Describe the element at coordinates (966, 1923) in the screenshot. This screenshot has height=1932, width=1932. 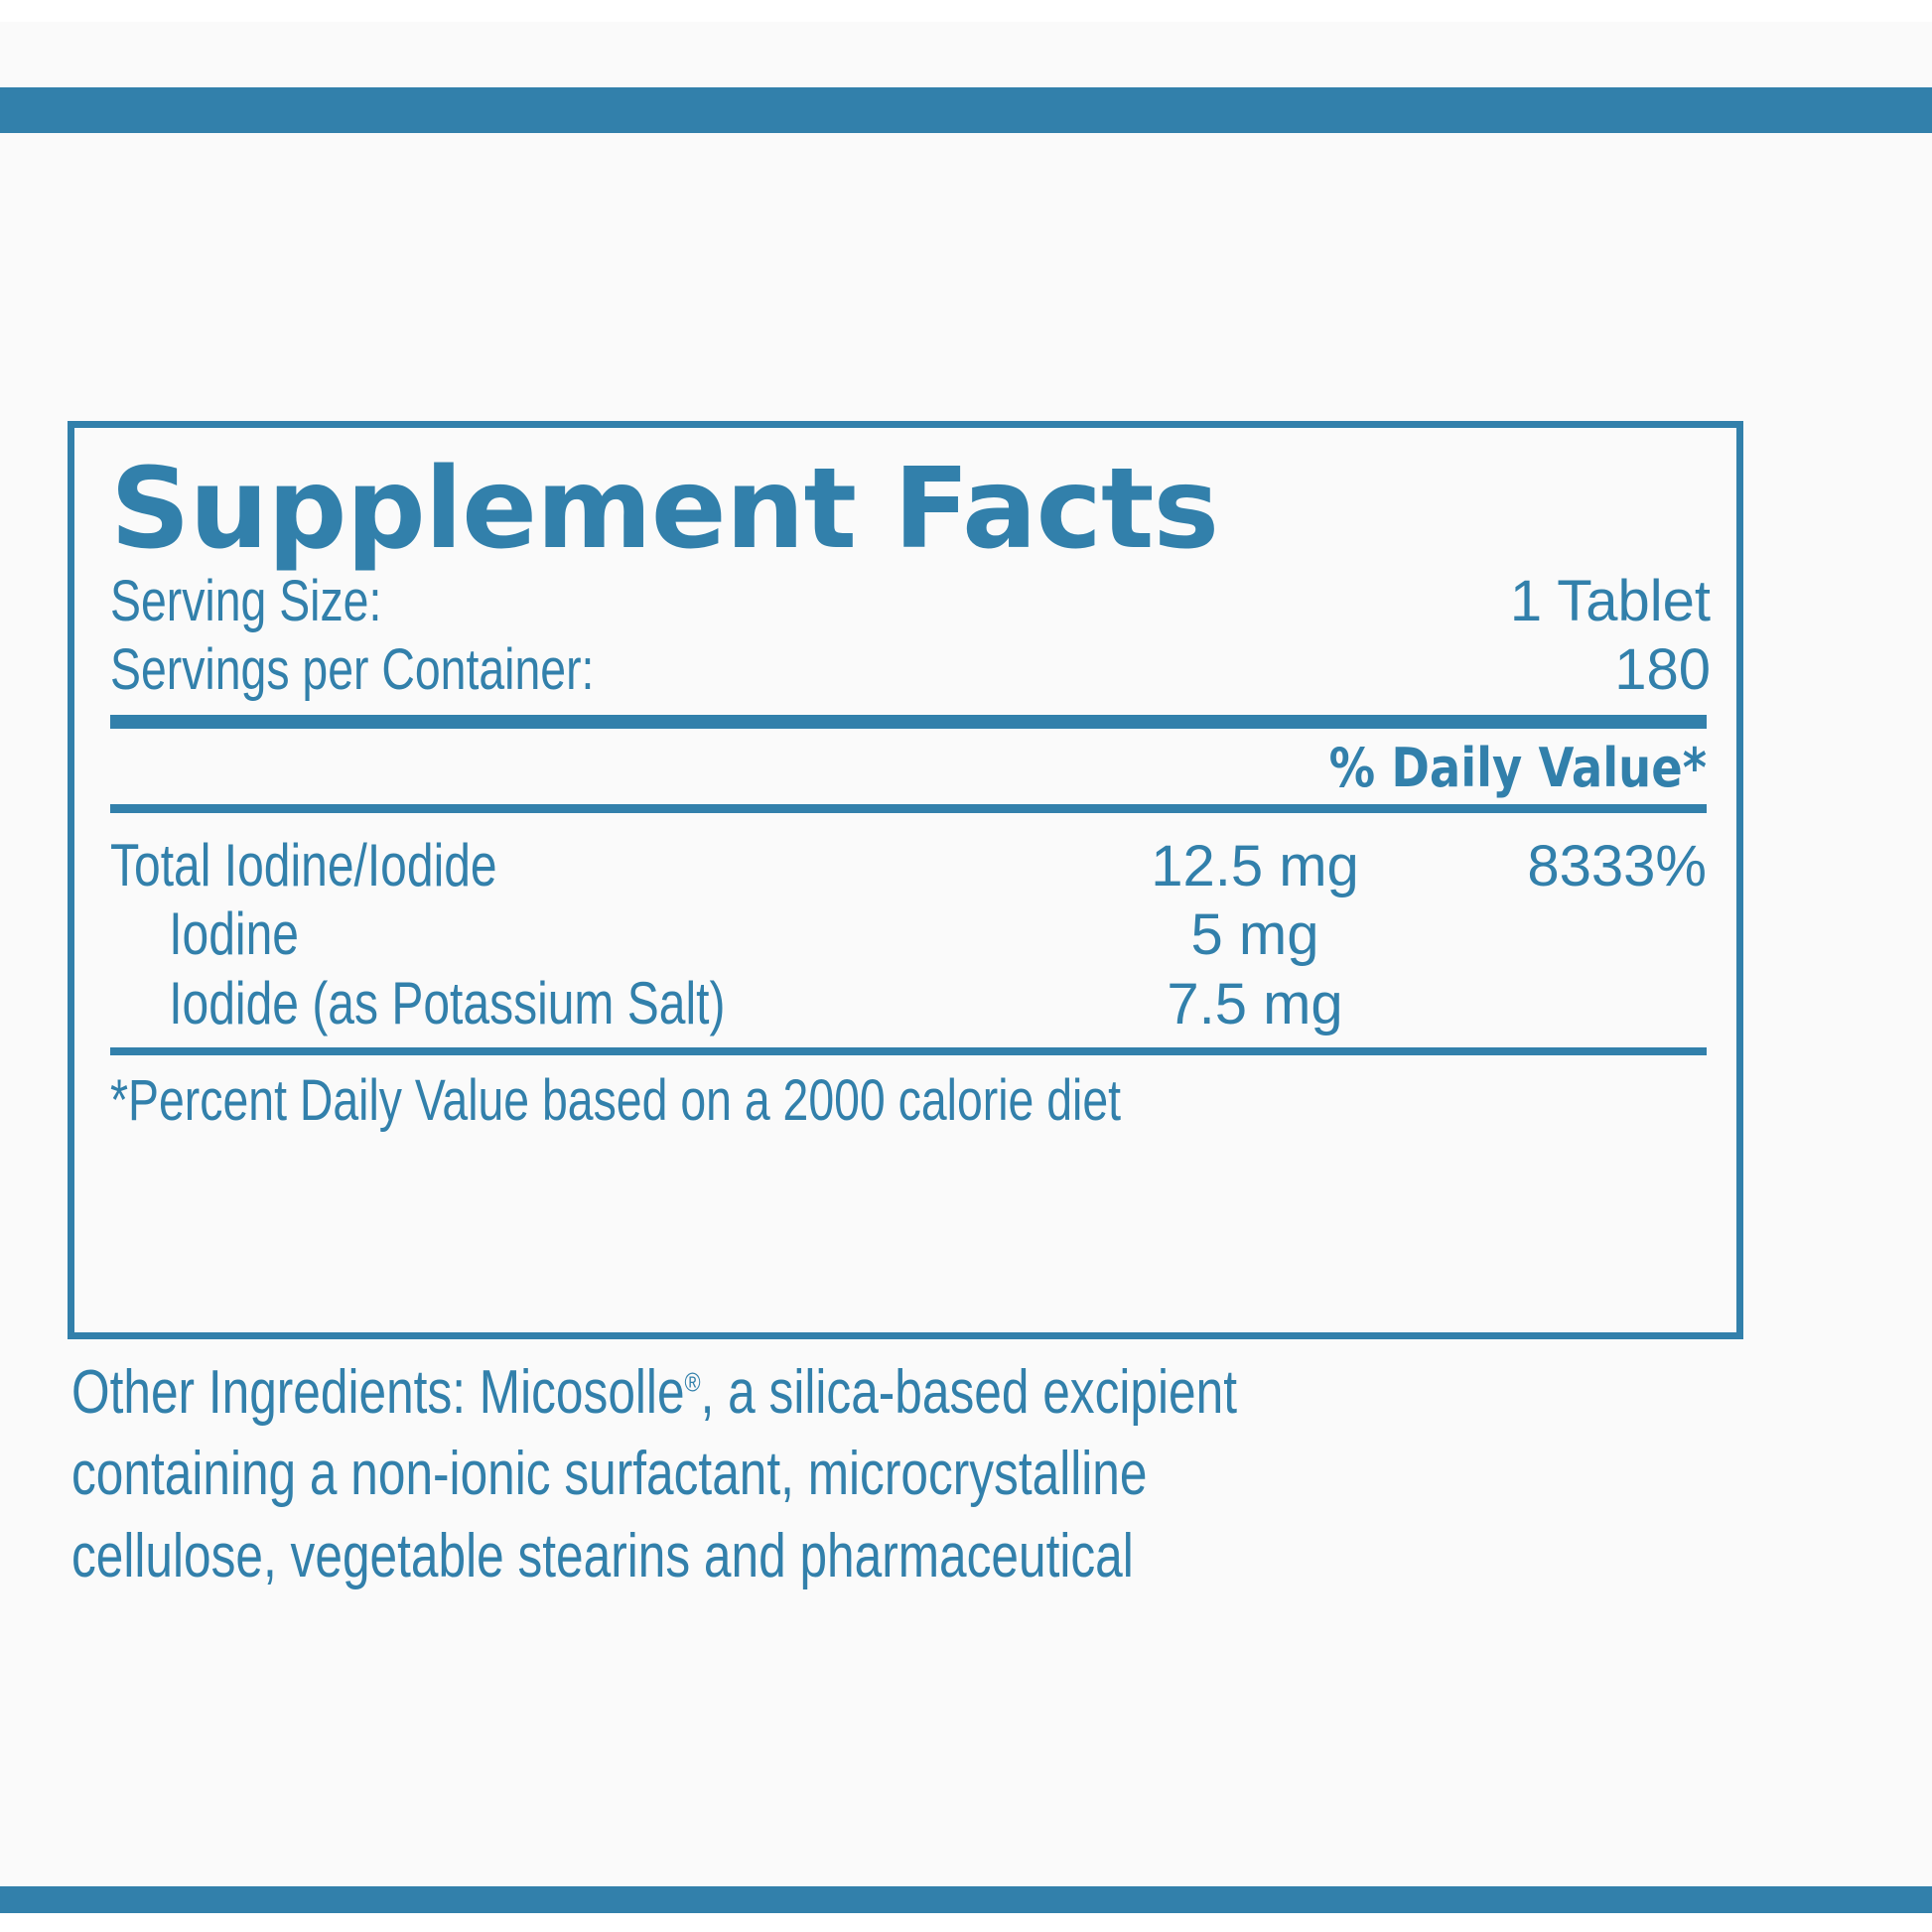
I see `bottom-white-margin` at that location.